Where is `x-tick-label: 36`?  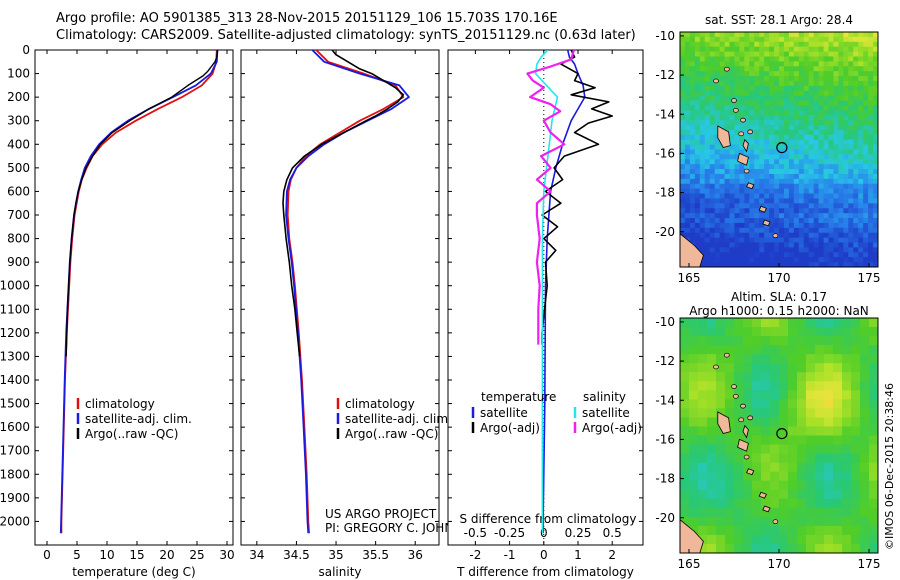
x-tick-label: 36 is located at coordinates (415, 555).